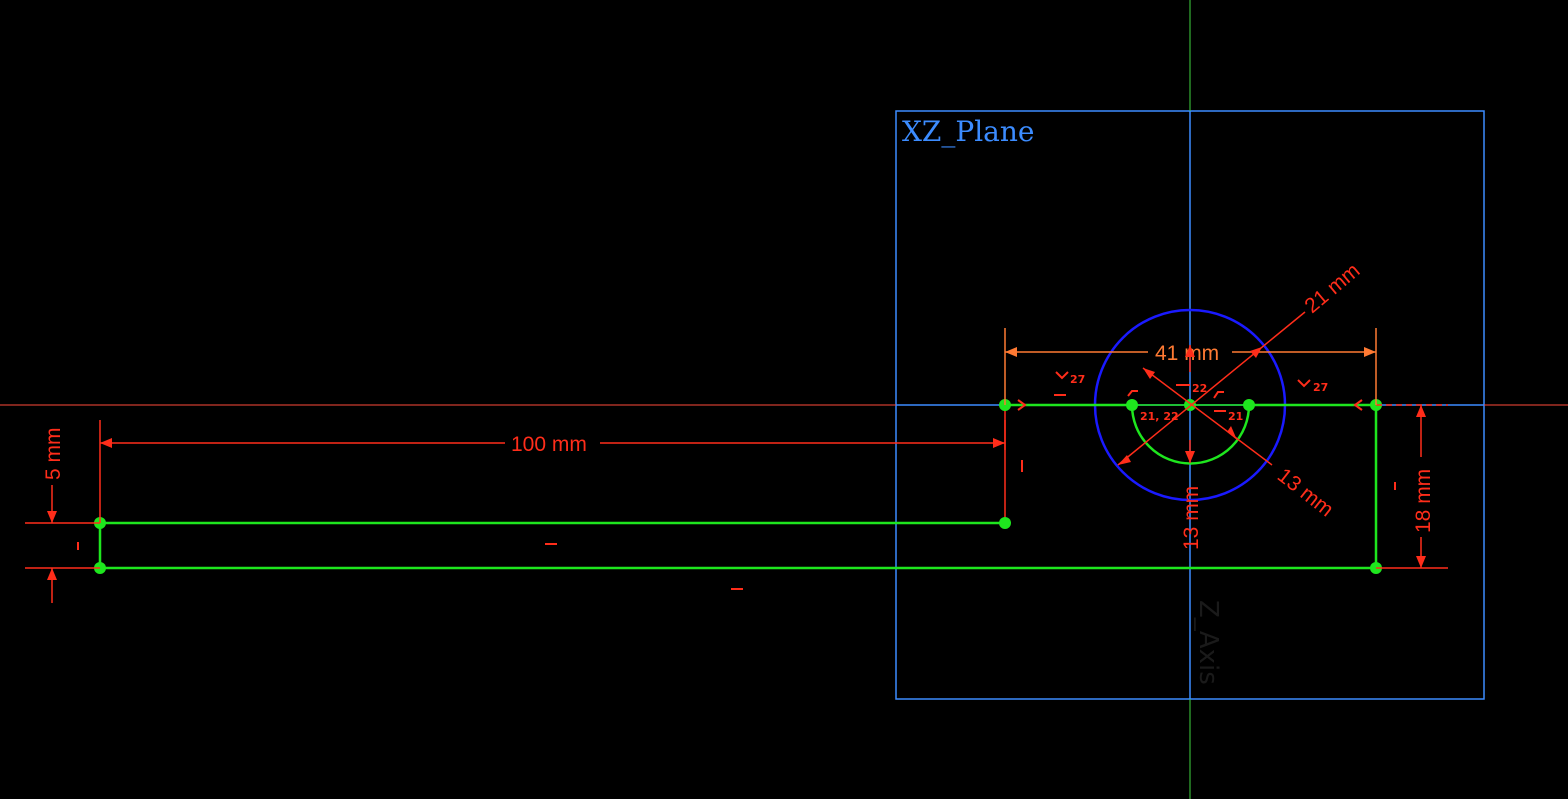 The width and height of the screenshot is (1568, 799). I want to click on dimension-radius-21-label: 21 mm, so click(1332, 288).